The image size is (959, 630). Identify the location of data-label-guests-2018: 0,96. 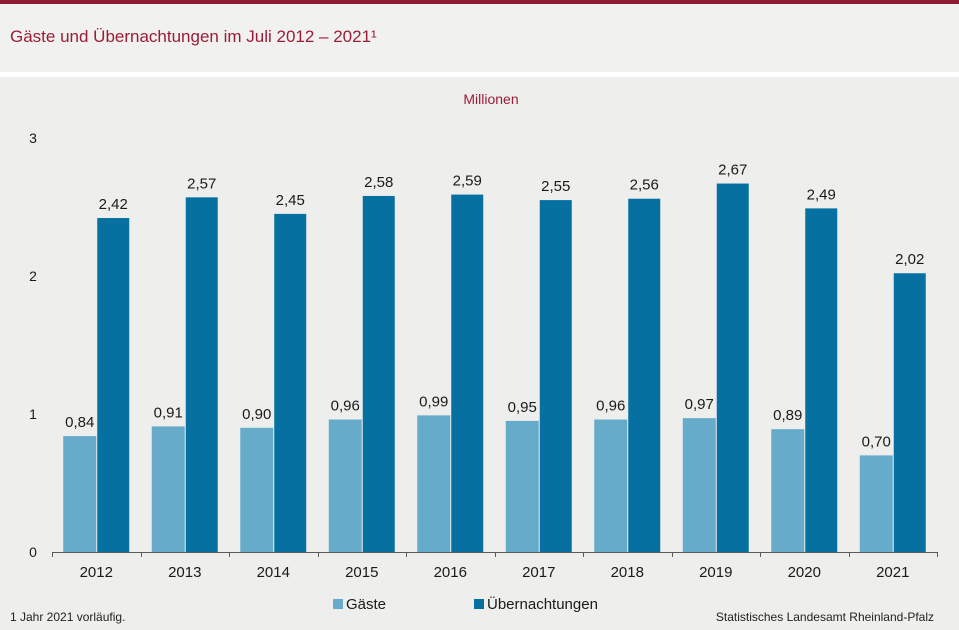
(610, 406).